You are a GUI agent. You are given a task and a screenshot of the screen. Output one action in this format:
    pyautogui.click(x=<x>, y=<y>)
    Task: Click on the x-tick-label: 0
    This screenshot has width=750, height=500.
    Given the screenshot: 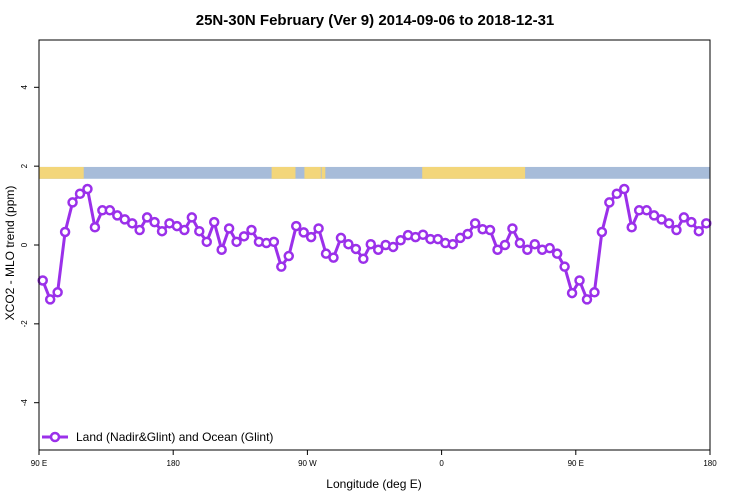 What is the action you would take?
    pyautogui.click(x=441, y=463)
    